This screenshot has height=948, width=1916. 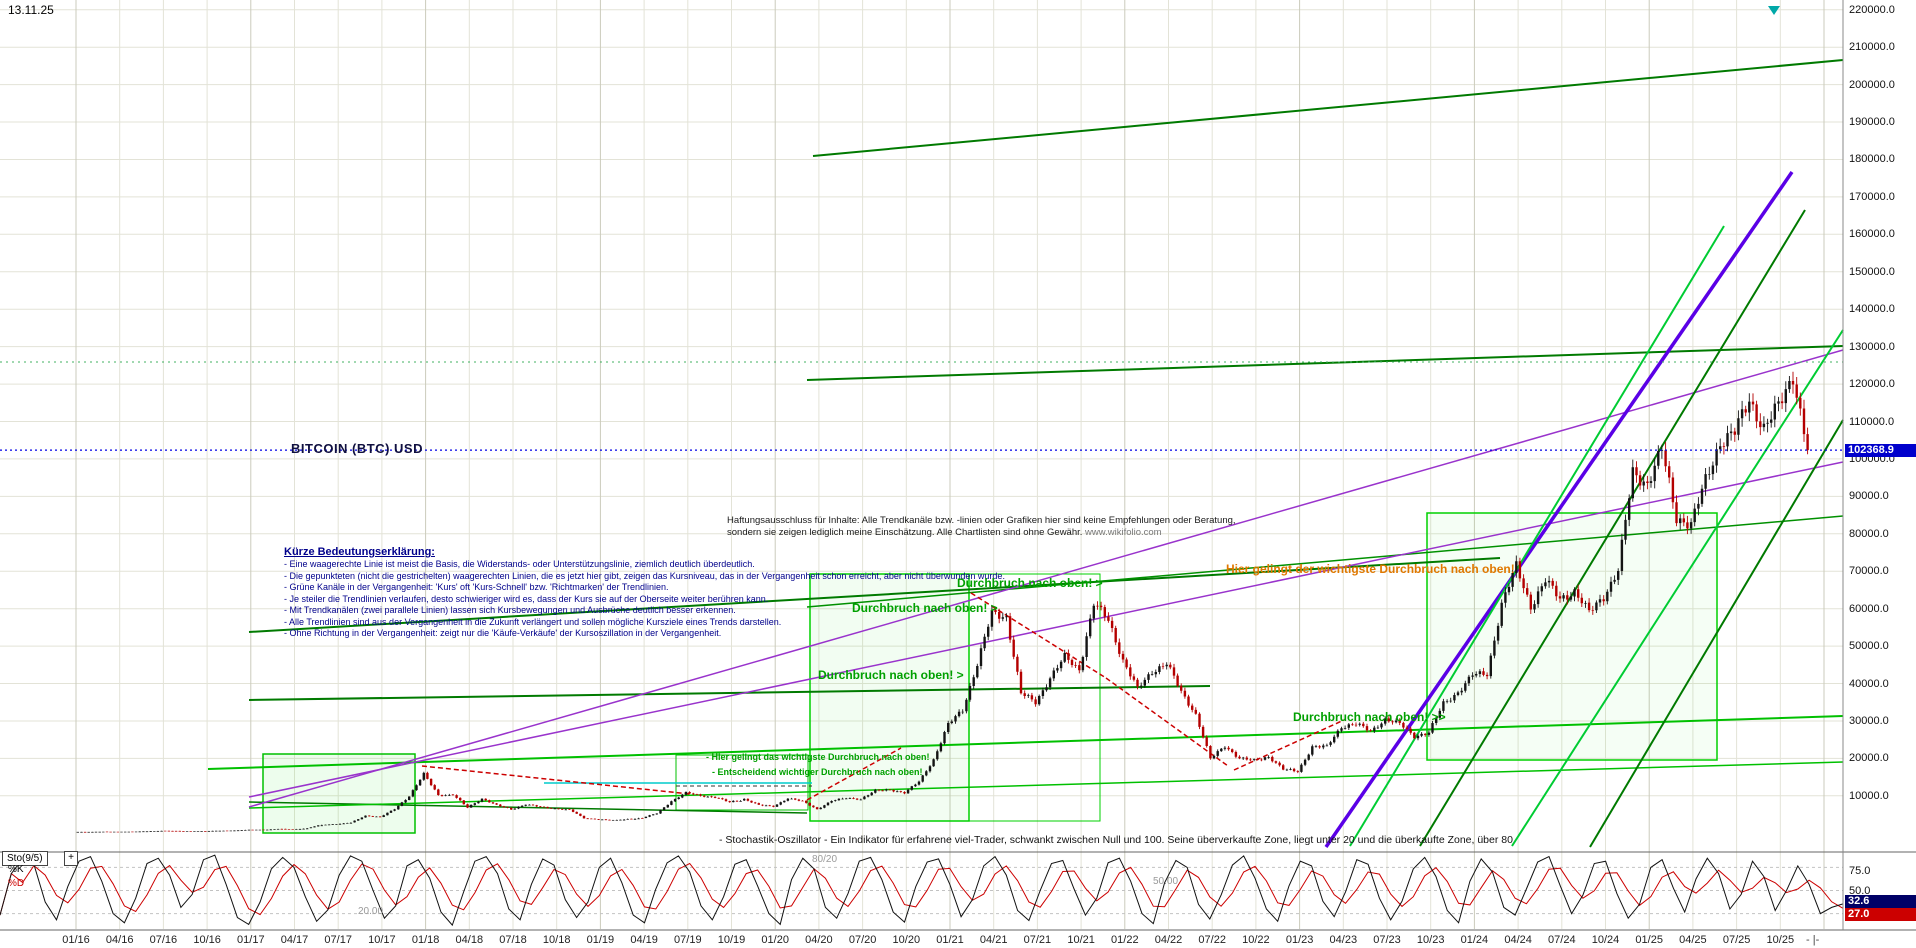 I want to click on stochastic-level-text: 50.00, so click(x=1166, y=881).